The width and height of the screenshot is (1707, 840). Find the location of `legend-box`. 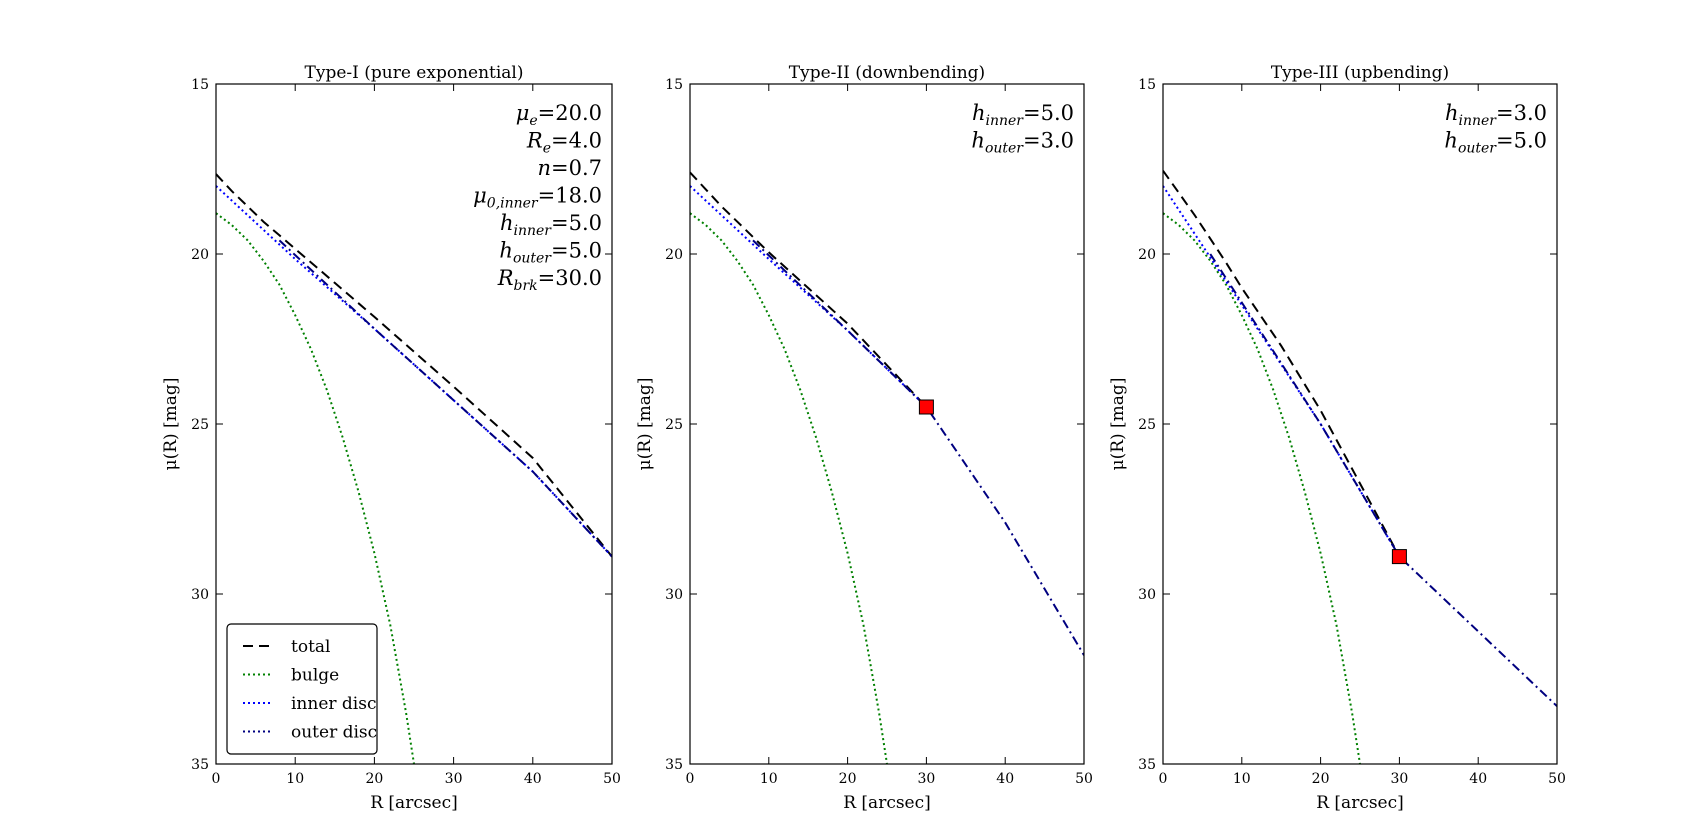

legend-box is located at coordinates (302, 689).